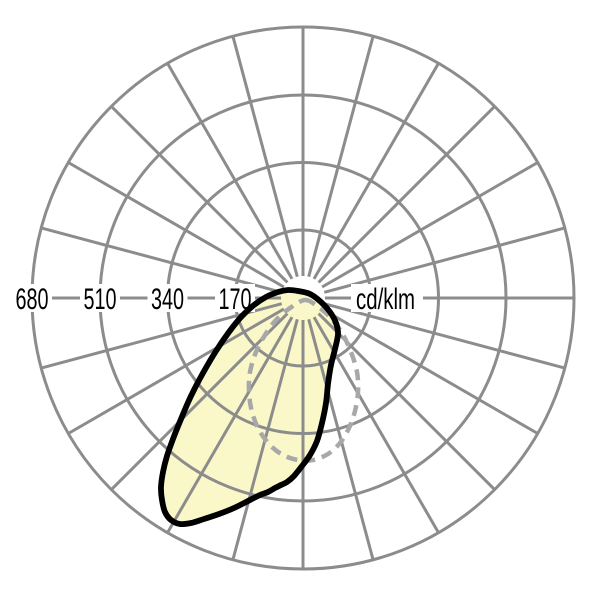 This screenshot has height=600, width=600. What do you see at coordinates (176, 225) in the screenshot?
I see `grid-spoke-210deg` at bounding box center [176, 225].